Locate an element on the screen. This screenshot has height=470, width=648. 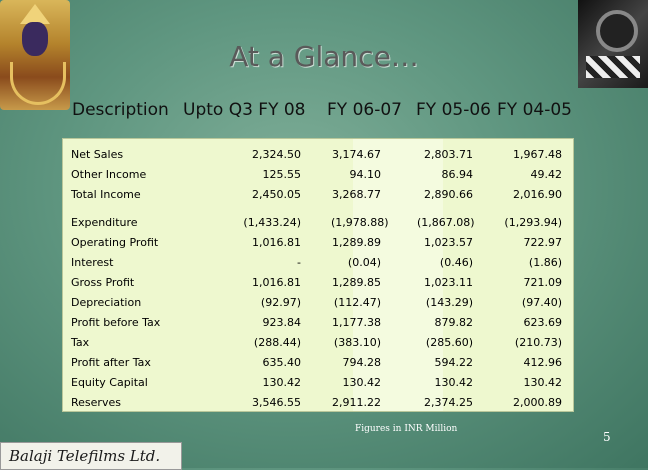
row-label: Equity Capital is located at coordinates (109, 382).